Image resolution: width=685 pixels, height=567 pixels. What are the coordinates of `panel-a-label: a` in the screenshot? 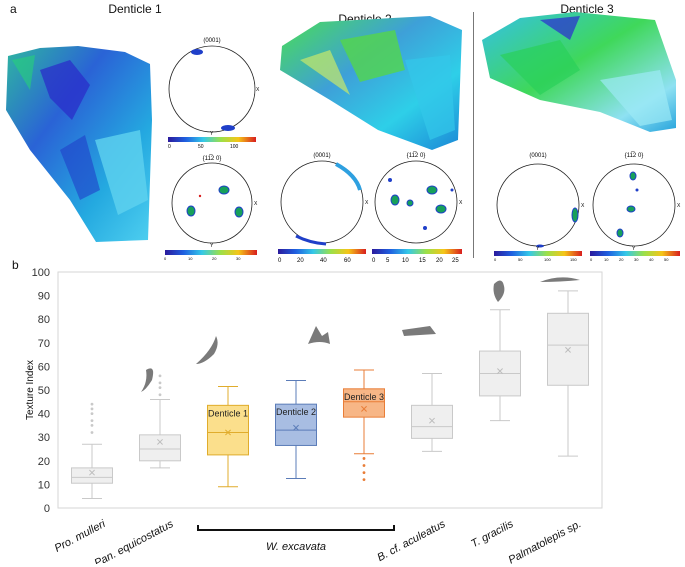 It's located at (13, 9).